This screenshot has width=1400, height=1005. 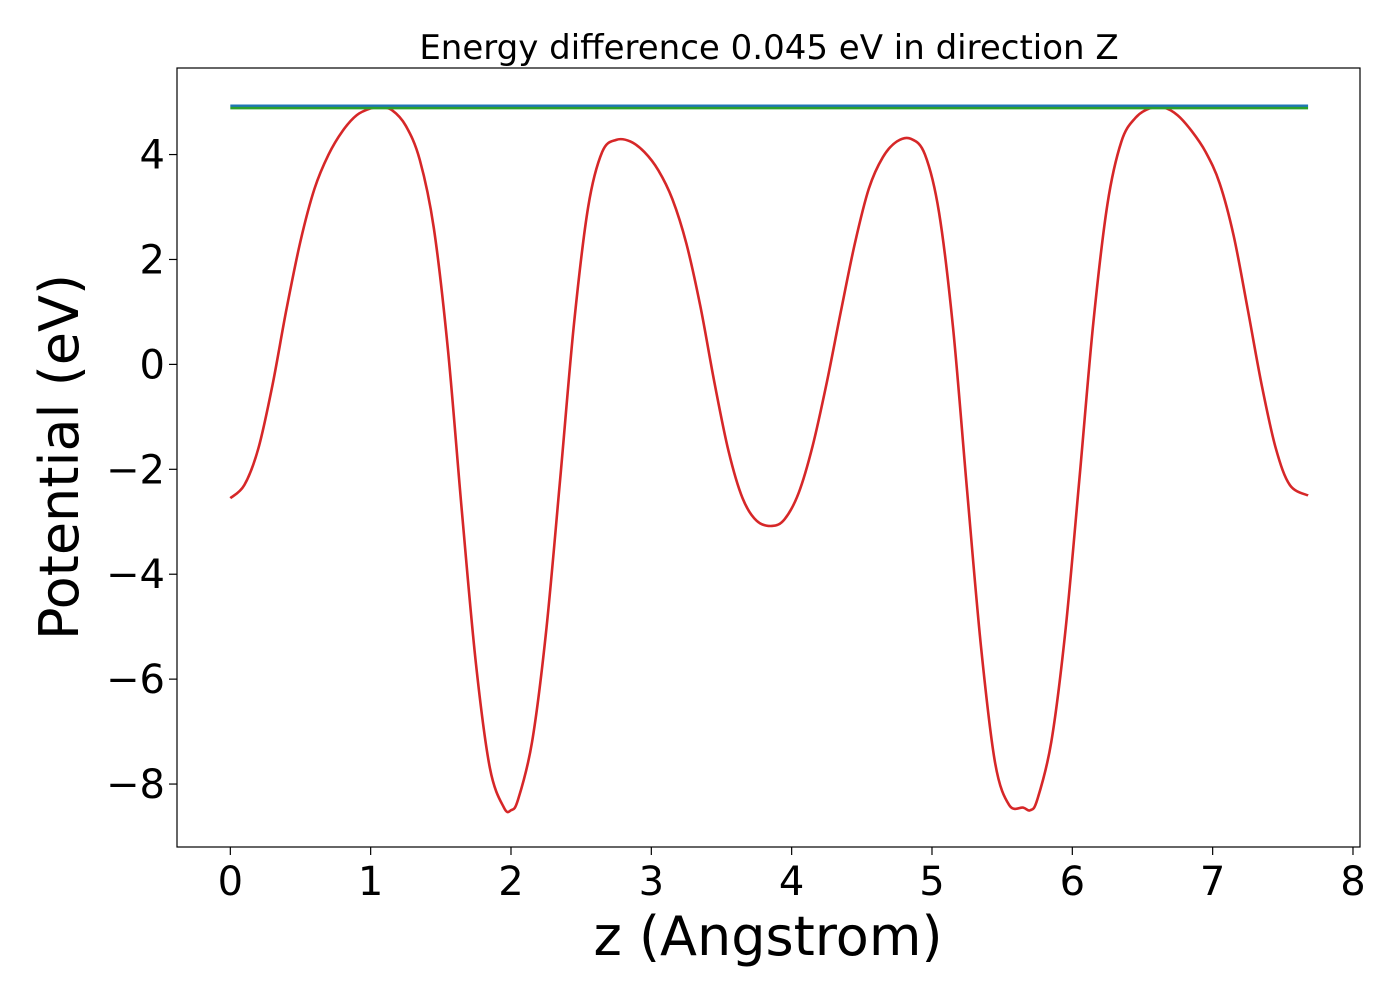 What do you see at coordinates (931, 882) in the screenshot?
I see `x-tick-label: 5` at bounding box center [931, 882].